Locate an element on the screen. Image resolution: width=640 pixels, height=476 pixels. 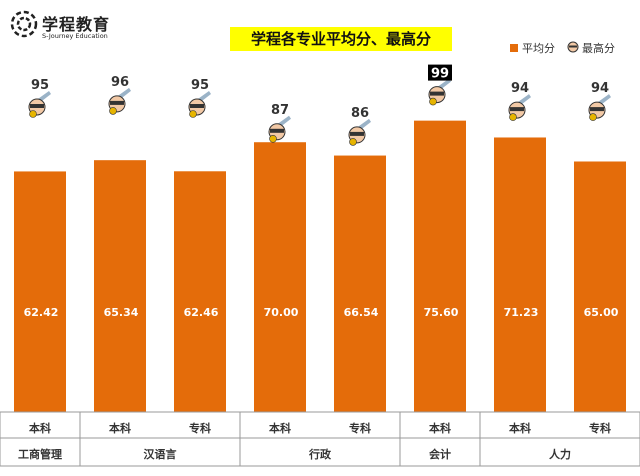
x-group-label-2: 行政 is located at coordinates (320, 454).